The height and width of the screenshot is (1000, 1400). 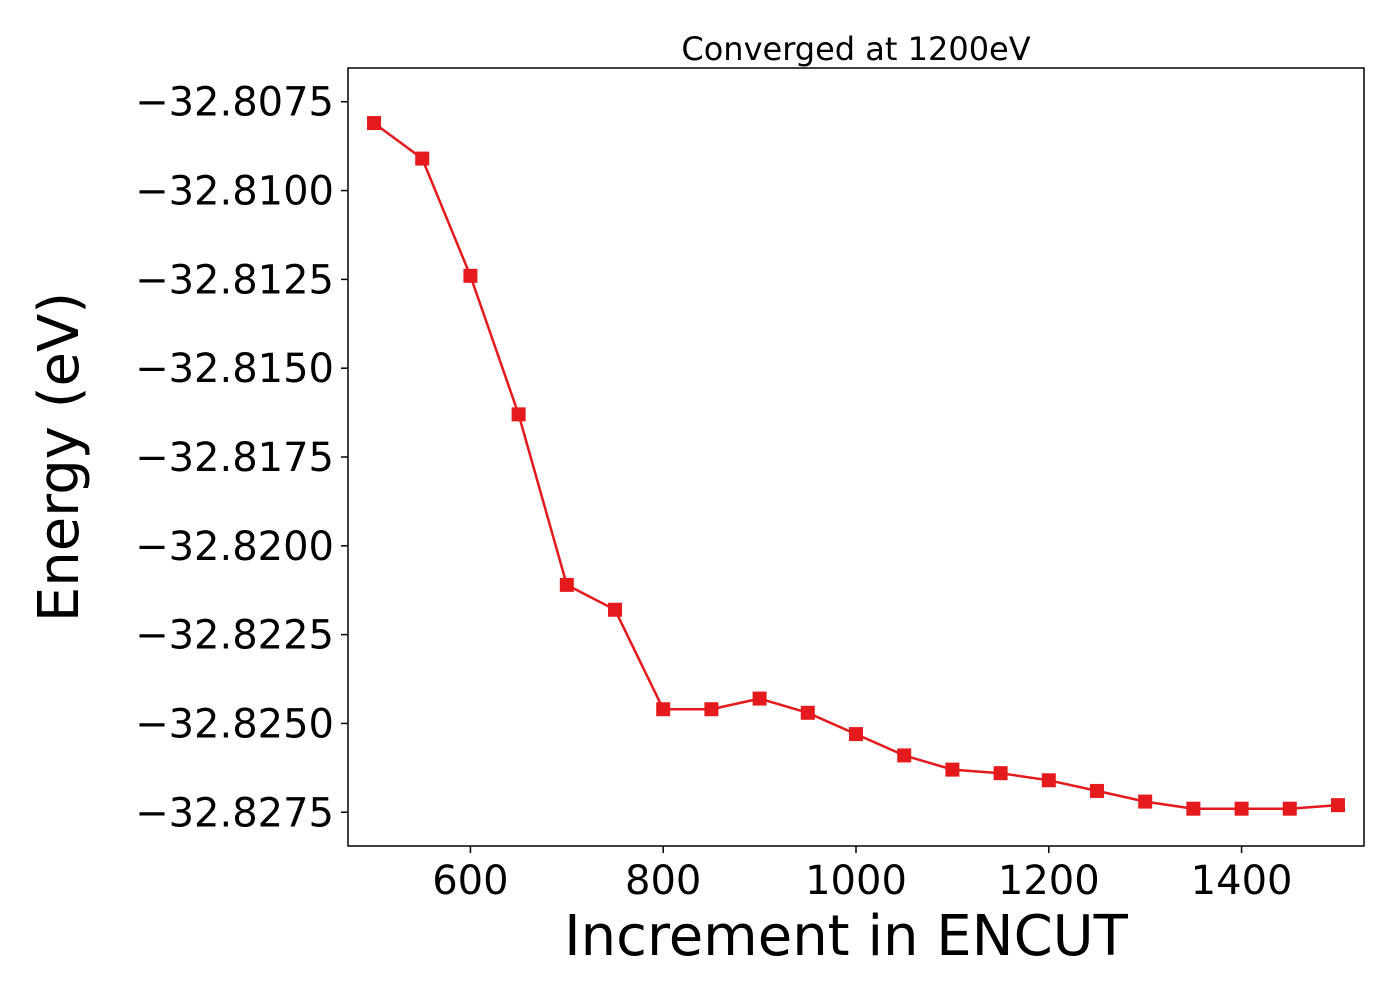 What do you see at coordinates (234, 724) in the screenshot?
I see `y-tick-label: −32.8250` at bounding box center [234, 724].